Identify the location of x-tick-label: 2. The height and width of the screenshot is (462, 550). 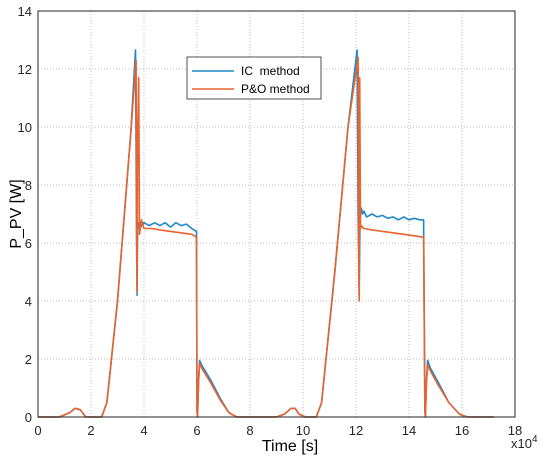
(90, 430).